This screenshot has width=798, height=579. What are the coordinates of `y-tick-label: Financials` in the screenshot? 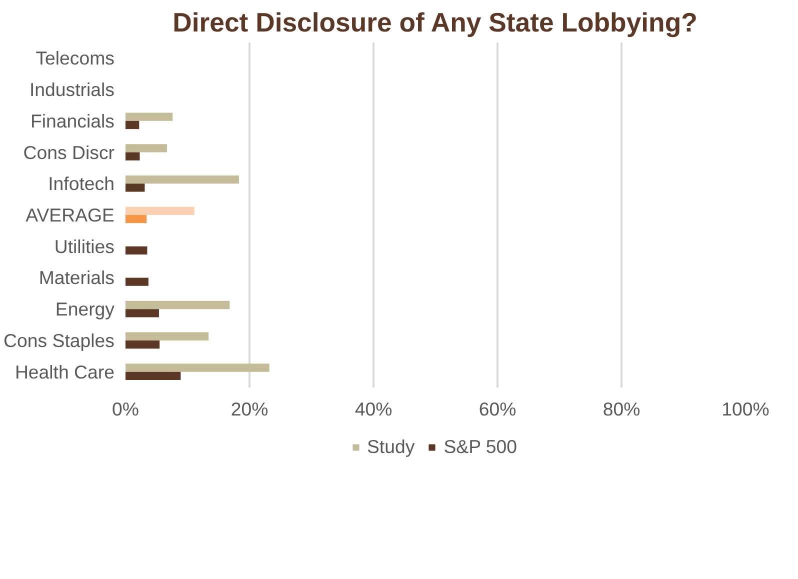 It's located at (72, 121).